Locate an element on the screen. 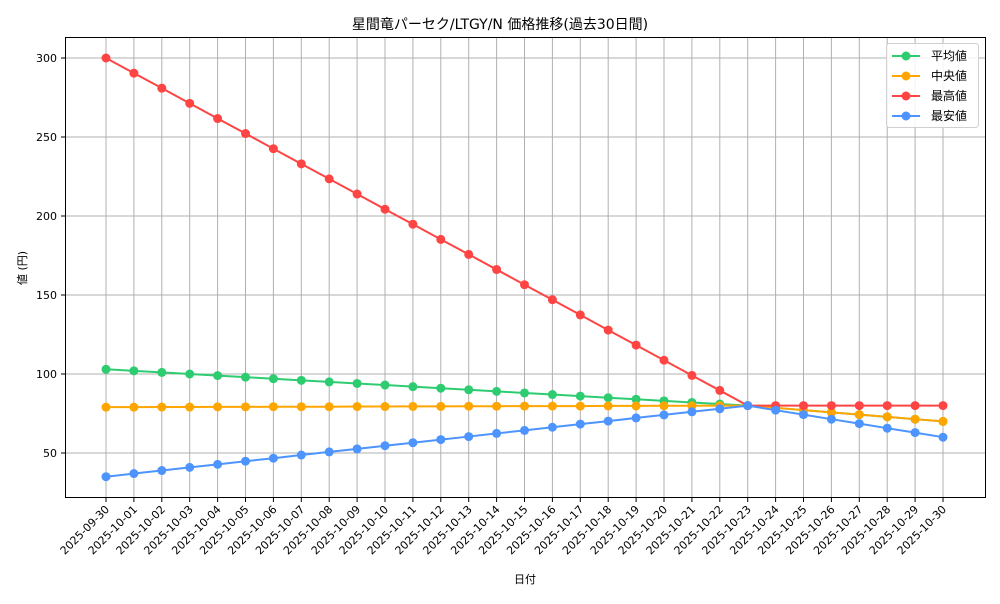  y-tick-label: 100 is located at coordinates (46, 374).